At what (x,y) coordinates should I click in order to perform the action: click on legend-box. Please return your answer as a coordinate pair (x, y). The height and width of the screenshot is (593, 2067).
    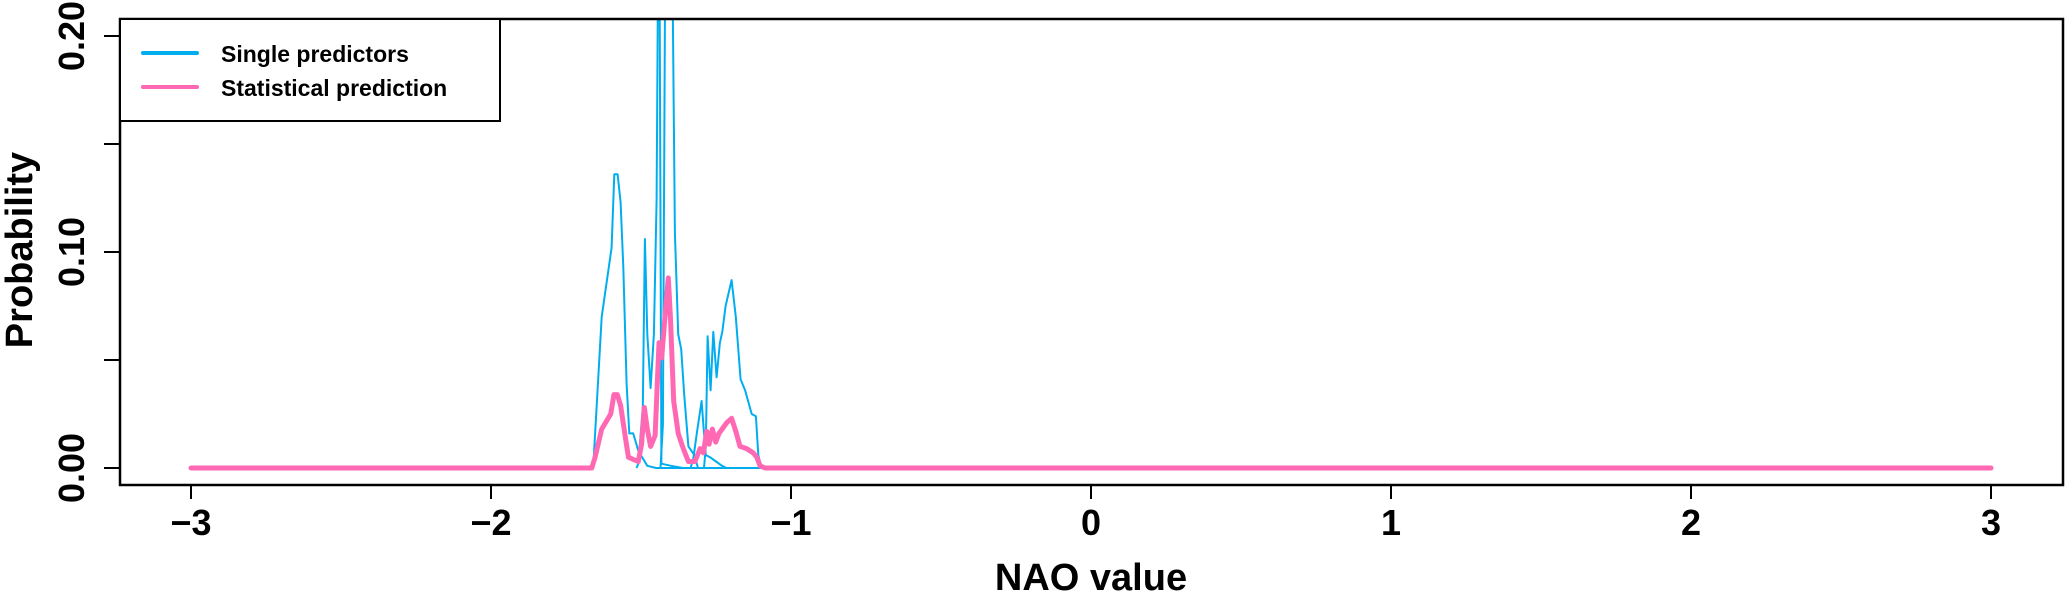
    Looking at the image, I should click on (310, 70).